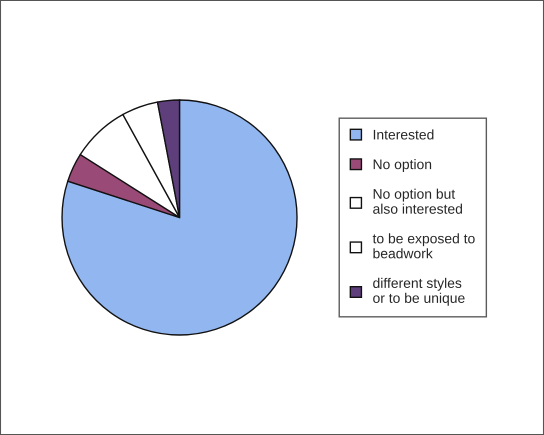 This screenshot has width=544, height=435. Describe the element at coordinates (403, 165) in the screenshot. I see `legend-label: No option` at that location.